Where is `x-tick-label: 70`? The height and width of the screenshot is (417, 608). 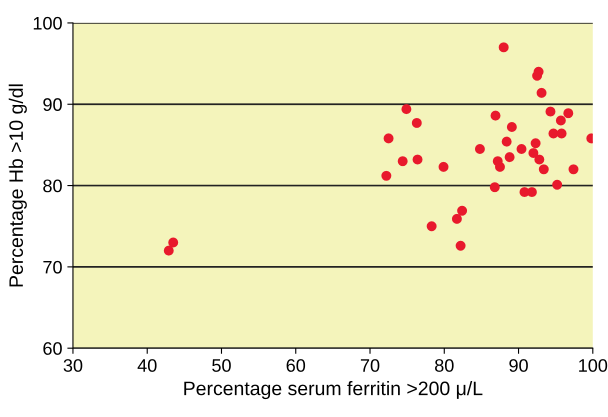
x-tick-label: 70 is located at coordinates (370, 365).